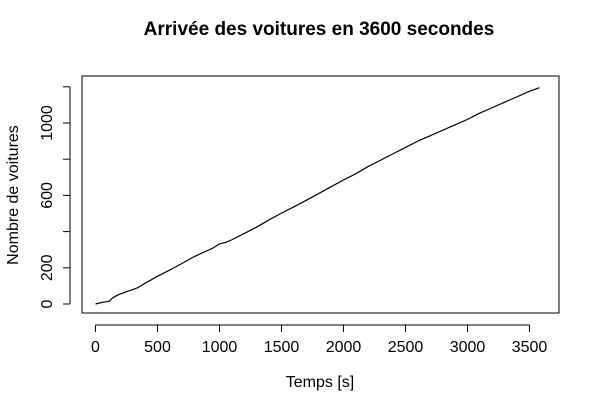 This screenshot has height=411, width=600. I want to click on y-tick-label: 200, so click(47, 267).